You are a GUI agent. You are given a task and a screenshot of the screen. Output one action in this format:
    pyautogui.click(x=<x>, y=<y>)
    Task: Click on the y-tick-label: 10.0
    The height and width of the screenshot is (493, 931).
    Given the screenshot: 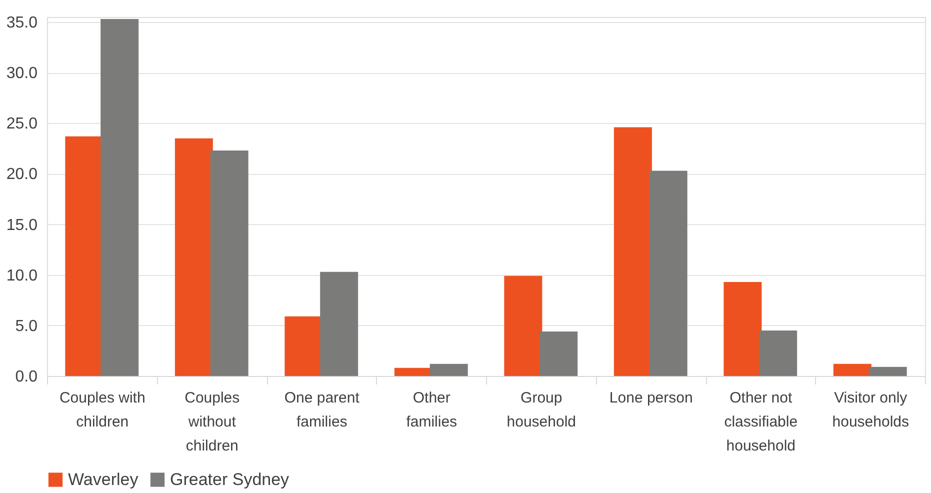 What is the action you would take?
    pyautogui.click(x=22, y=275)
    